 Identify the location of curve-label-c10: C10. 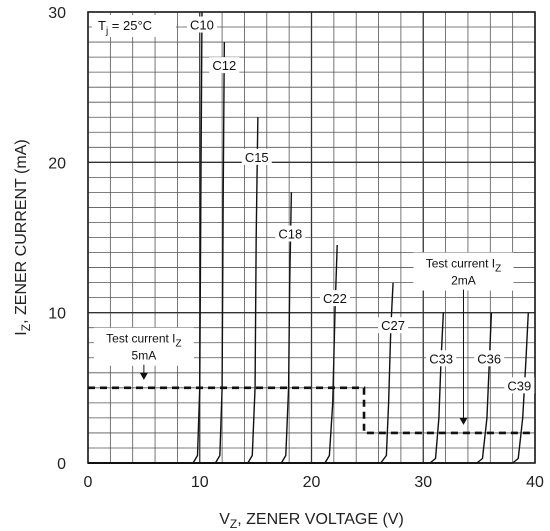
(202, 25).